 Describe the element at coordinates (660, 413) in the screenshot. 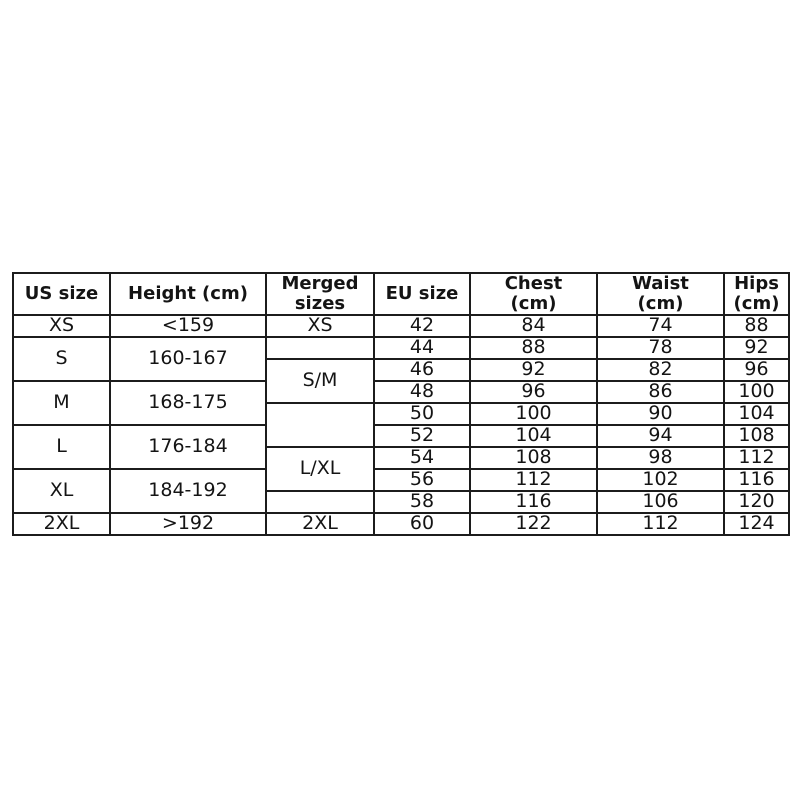

I see `cell-waist: 90` at that location.